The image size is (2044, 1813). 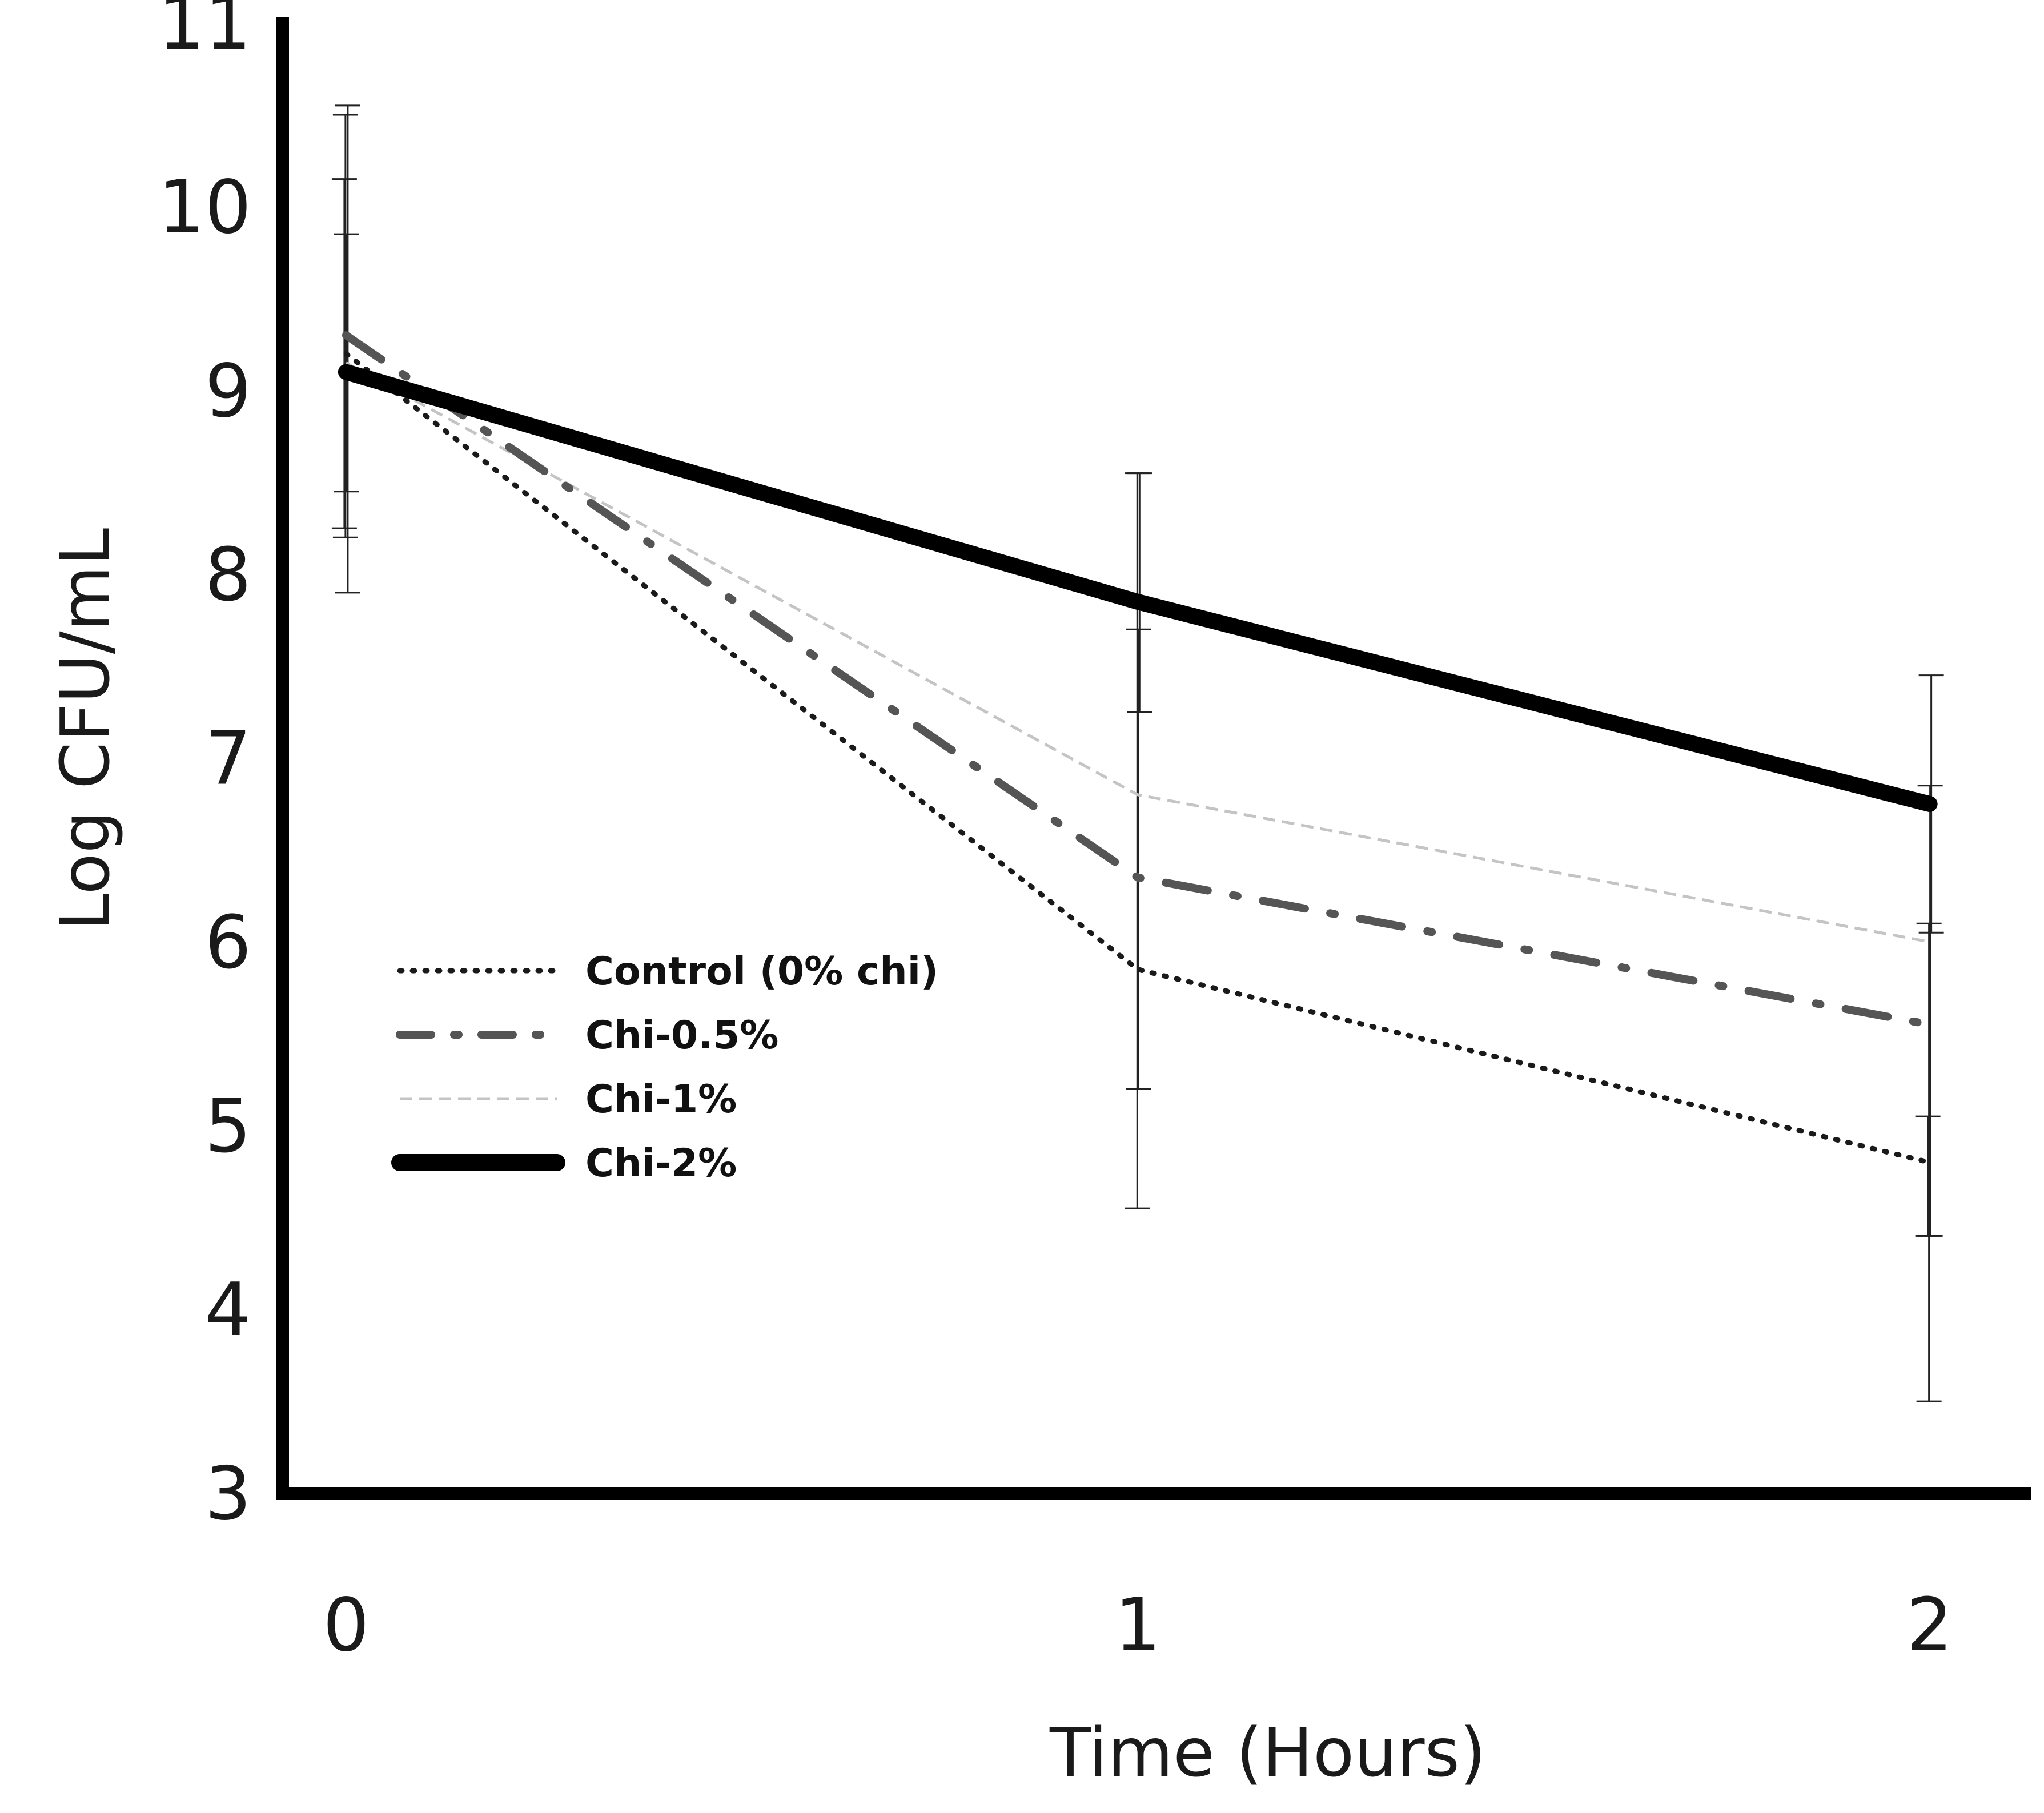 I want to click on y-tick-label: 5, so click(x=228, y=1126).